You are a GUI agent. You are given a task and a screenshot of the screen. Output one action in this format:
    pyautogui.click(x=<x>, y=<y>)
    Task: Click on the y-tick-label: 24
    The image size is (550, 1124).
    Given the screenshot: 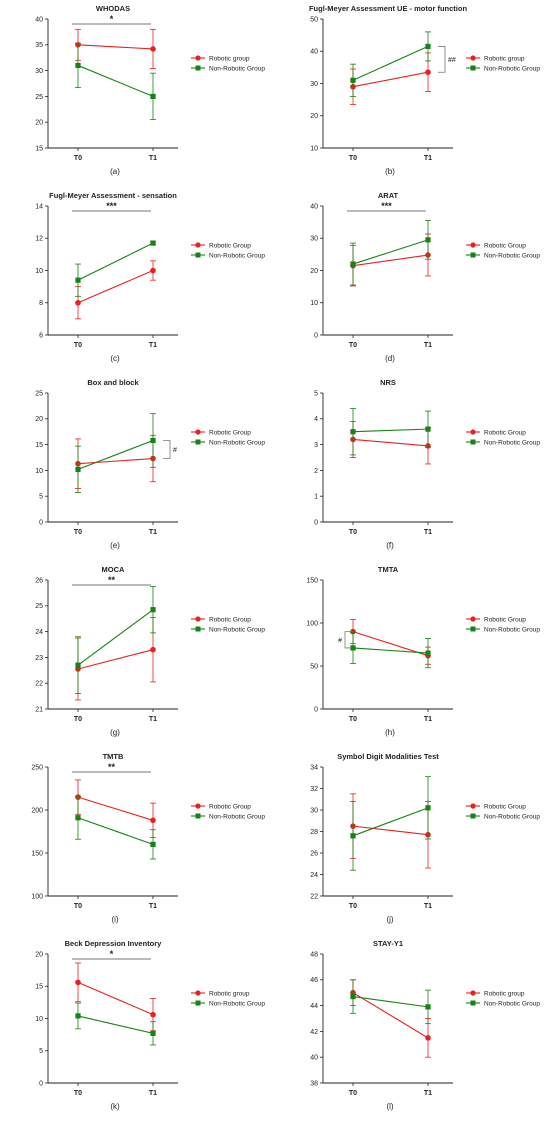 What is the action you would take?
    pyautogui.click(x=314, y=875)
    